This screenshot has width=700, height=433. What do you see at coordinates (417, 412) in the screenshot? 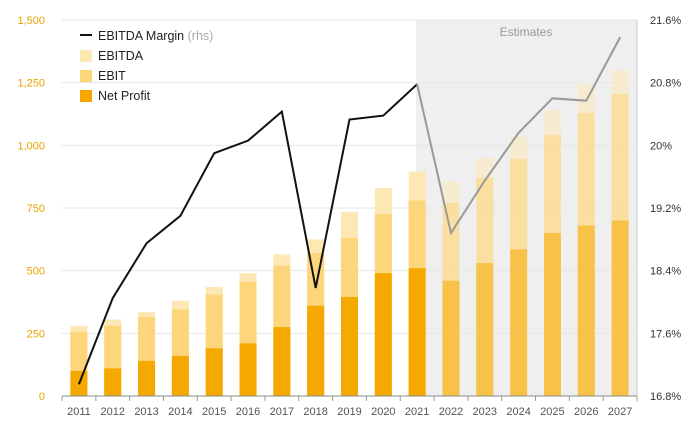
I see `x-tick-label: 2021` at bounding box center [417, 412].